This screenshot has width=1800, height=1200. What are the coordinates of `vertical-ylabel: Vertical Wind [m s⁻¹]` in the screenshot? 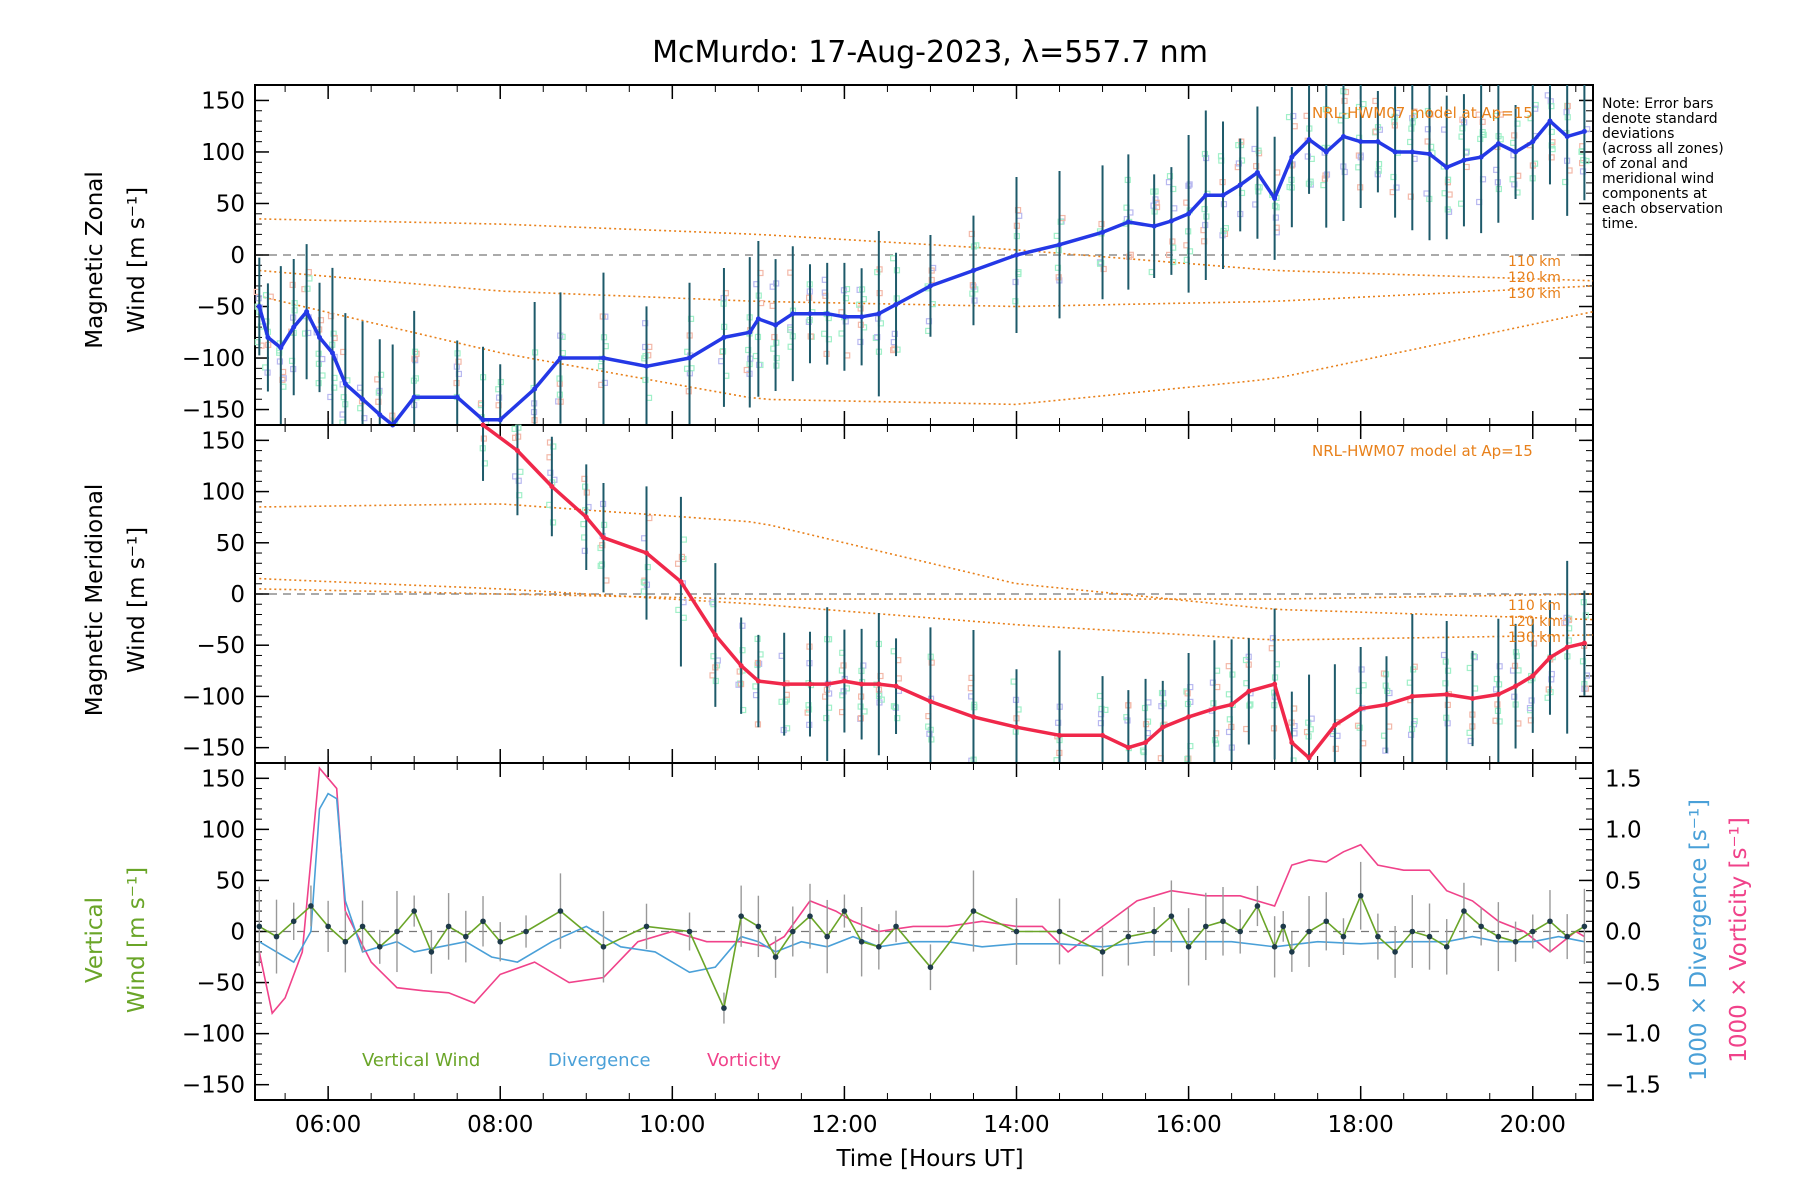 It's located at (116, 940).